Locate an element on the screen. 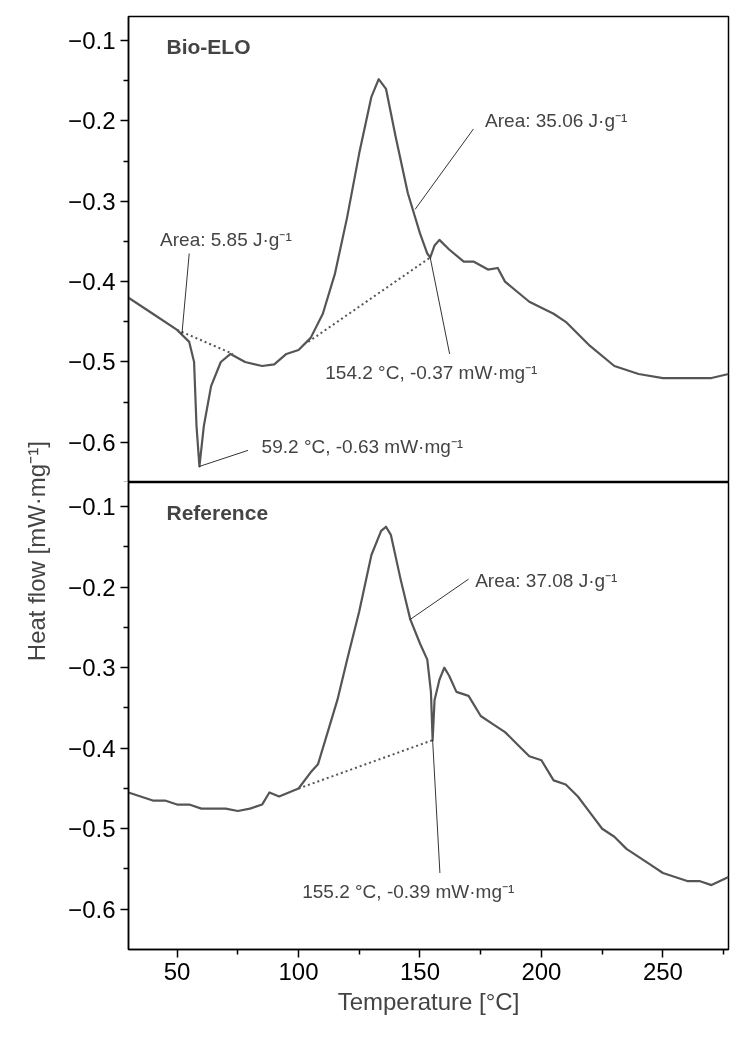  annotation: 155.2 °C, -0.39 mW·mg⁻¹ is located at coordinates (408, 892).